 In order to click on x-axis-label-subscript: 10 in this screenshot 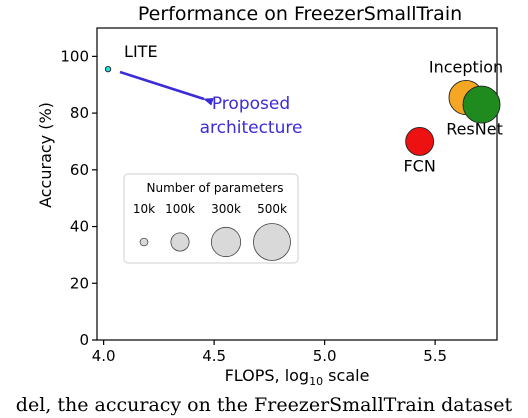, I will do `click(316, 381)`.